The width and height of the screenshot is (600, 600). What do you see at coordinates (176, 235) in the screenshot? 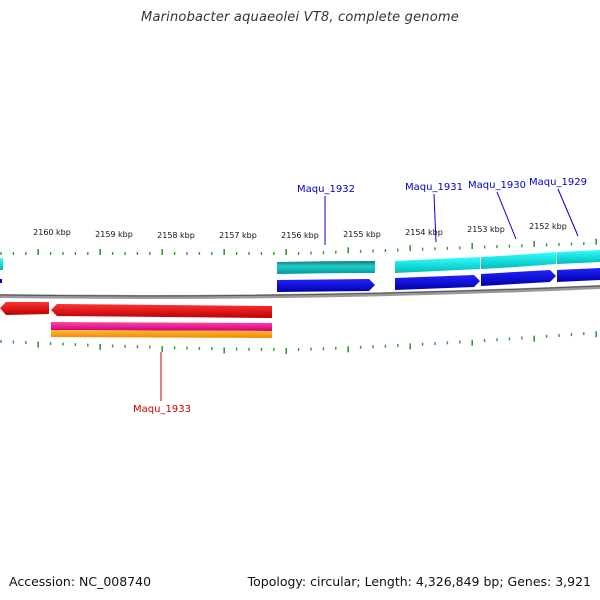
I see `scale-label: 2158 kbp` at bounding box center [176, 235].